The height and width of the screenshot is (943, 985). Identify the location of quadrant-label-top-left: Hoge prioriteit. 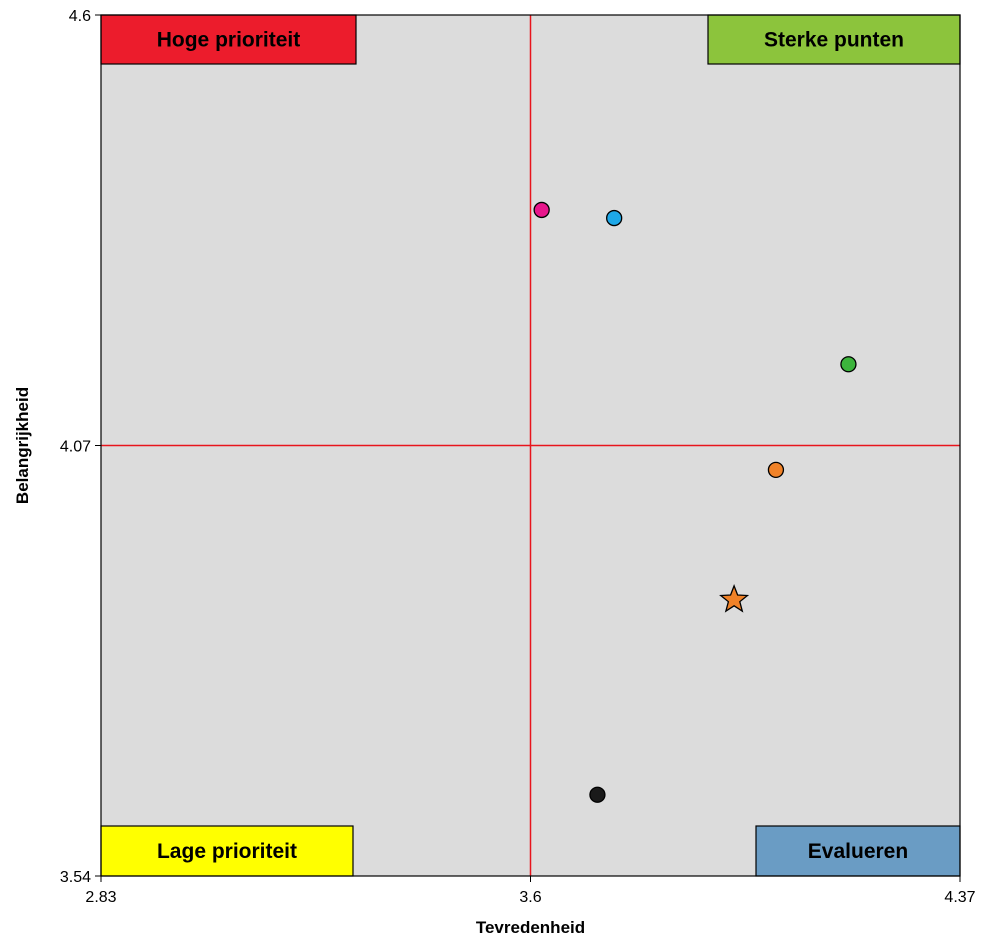
(228, 39).